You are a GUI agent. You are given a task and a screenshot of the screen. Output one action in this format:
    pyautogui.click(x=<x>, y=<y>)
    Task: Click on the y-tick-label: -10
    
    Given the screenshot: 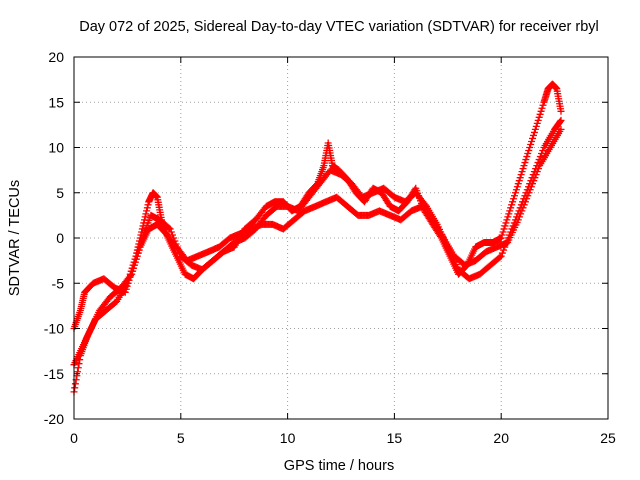 What is the action you would take?
    pyautogui.click(x=54, y=329)
    